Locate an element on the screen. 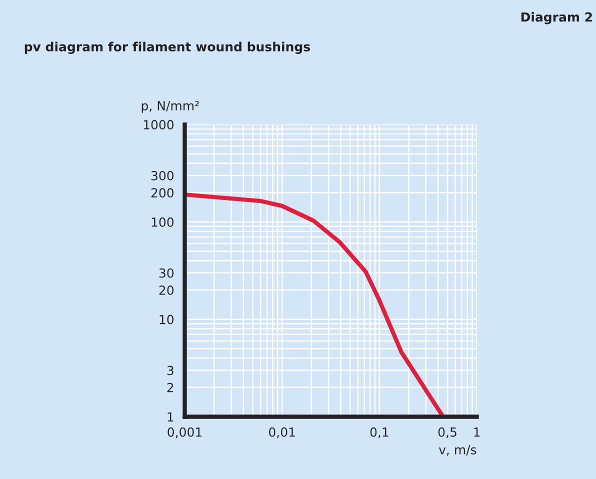 The width and height of the screenshot is (596, 479). x-tick-label: 0,001 is located at coordinates (185, 432).